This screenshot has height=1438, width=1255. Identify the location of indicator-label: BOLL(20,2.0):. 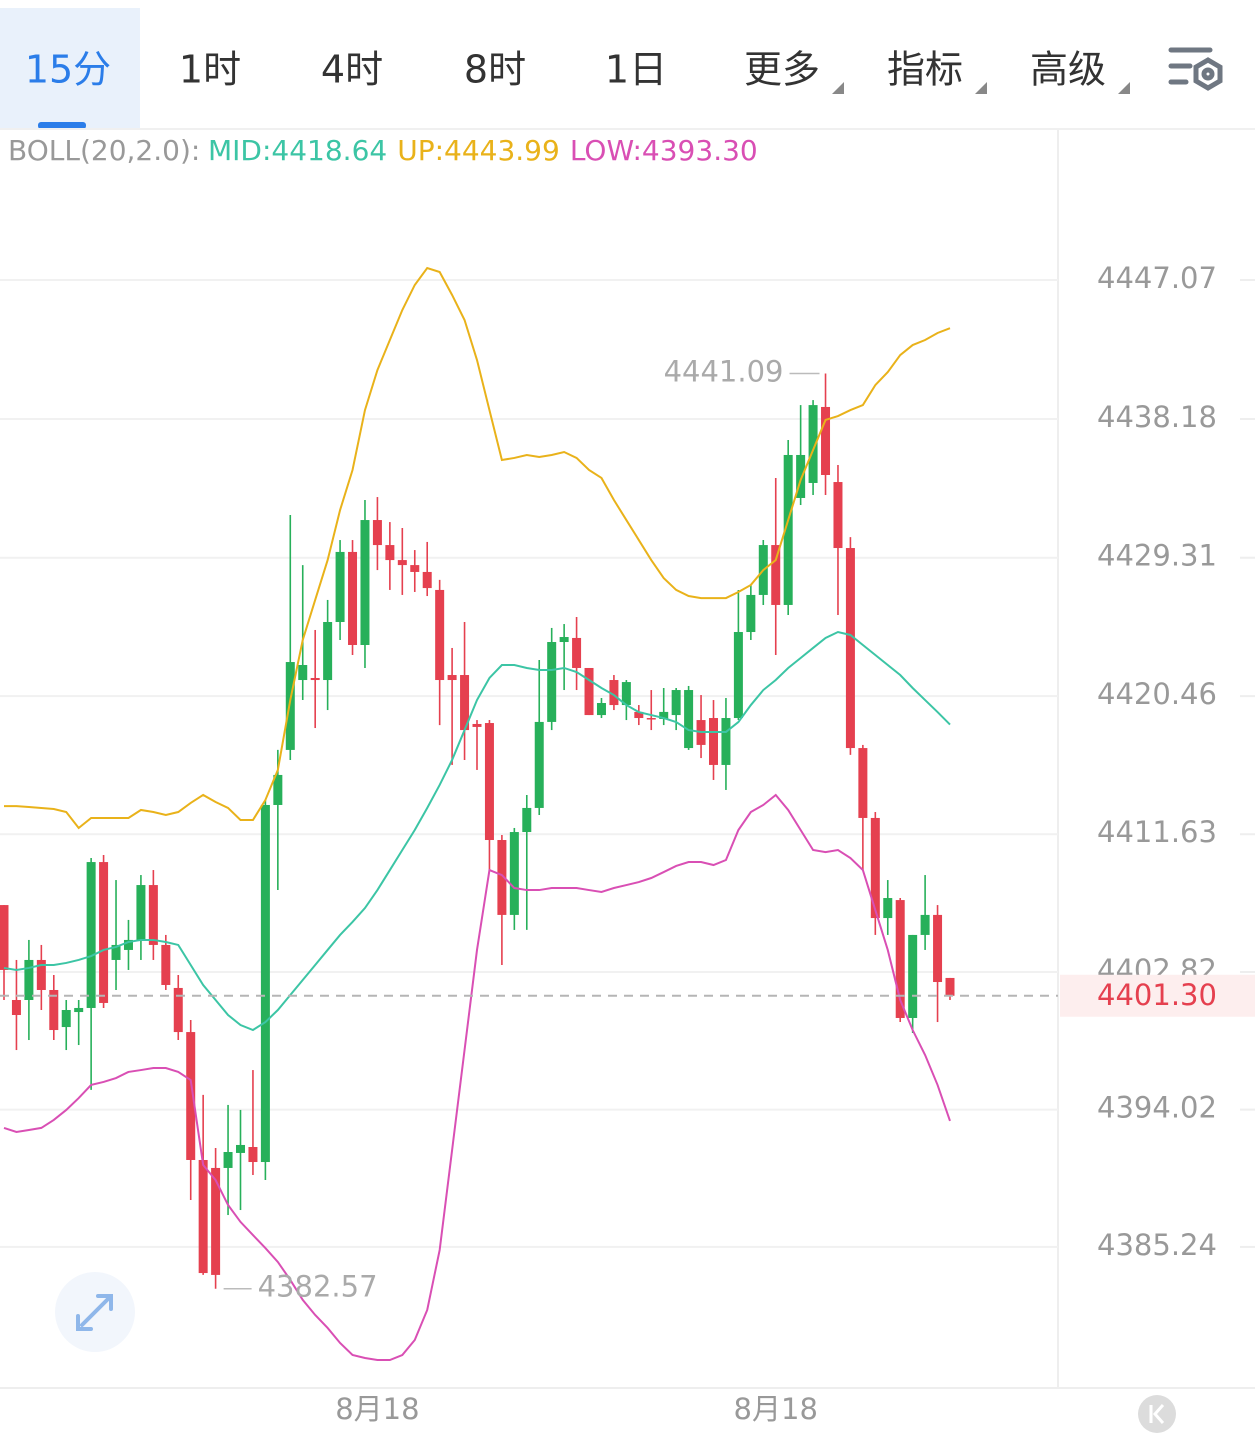
(104, 150).